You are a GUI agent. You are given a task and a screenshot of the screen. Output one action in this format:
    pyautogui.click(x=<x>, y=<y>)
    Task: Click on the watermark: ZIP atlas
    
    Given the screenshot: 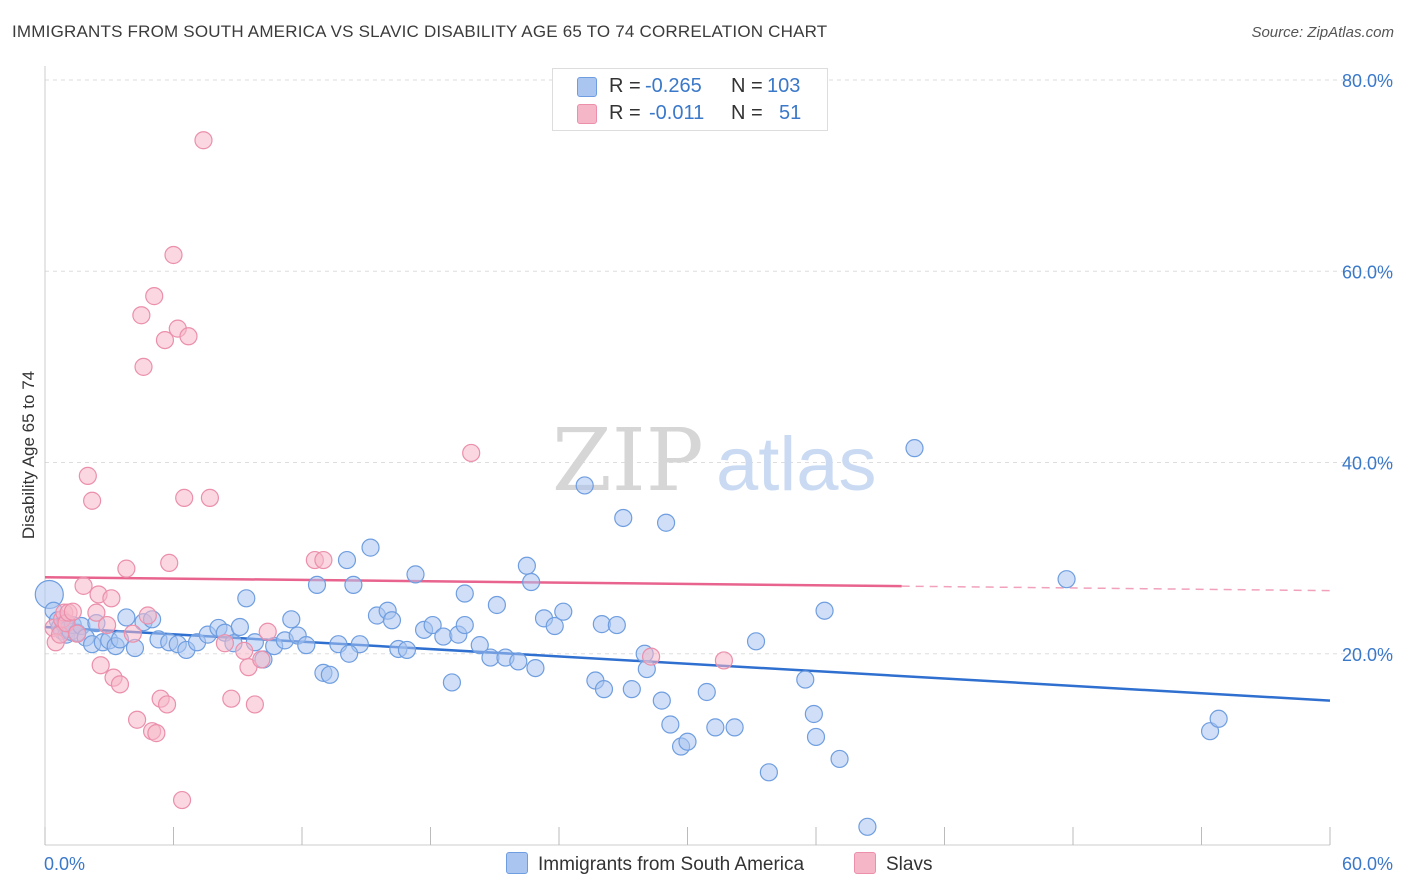 What is the action you would take?
    pyautogui.click(x=714, y=461)
    